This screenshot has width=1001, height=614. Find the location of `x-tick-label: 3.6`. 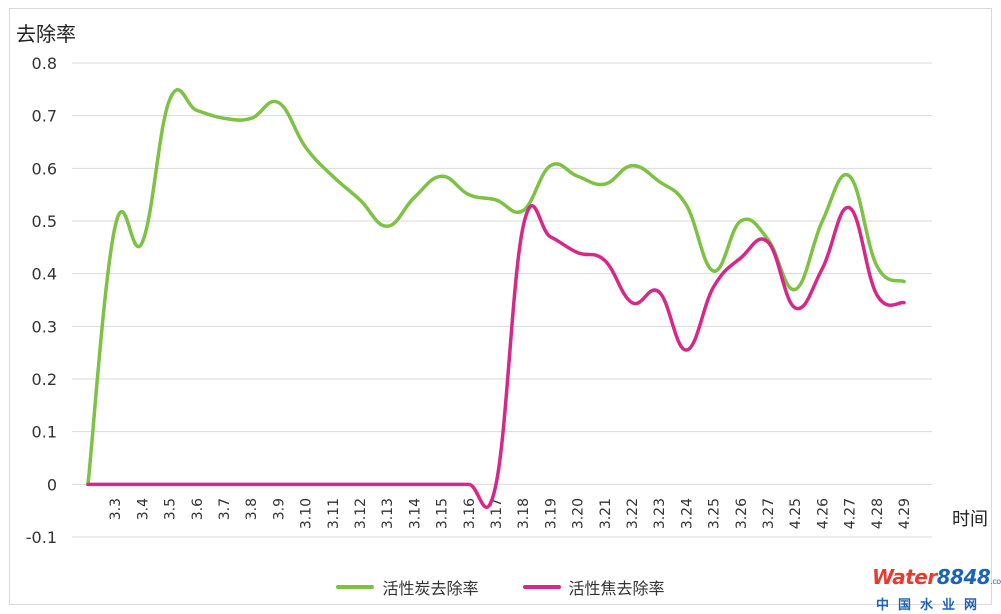

x-tick-label: 3.6 is located at coordinates (198, 509).